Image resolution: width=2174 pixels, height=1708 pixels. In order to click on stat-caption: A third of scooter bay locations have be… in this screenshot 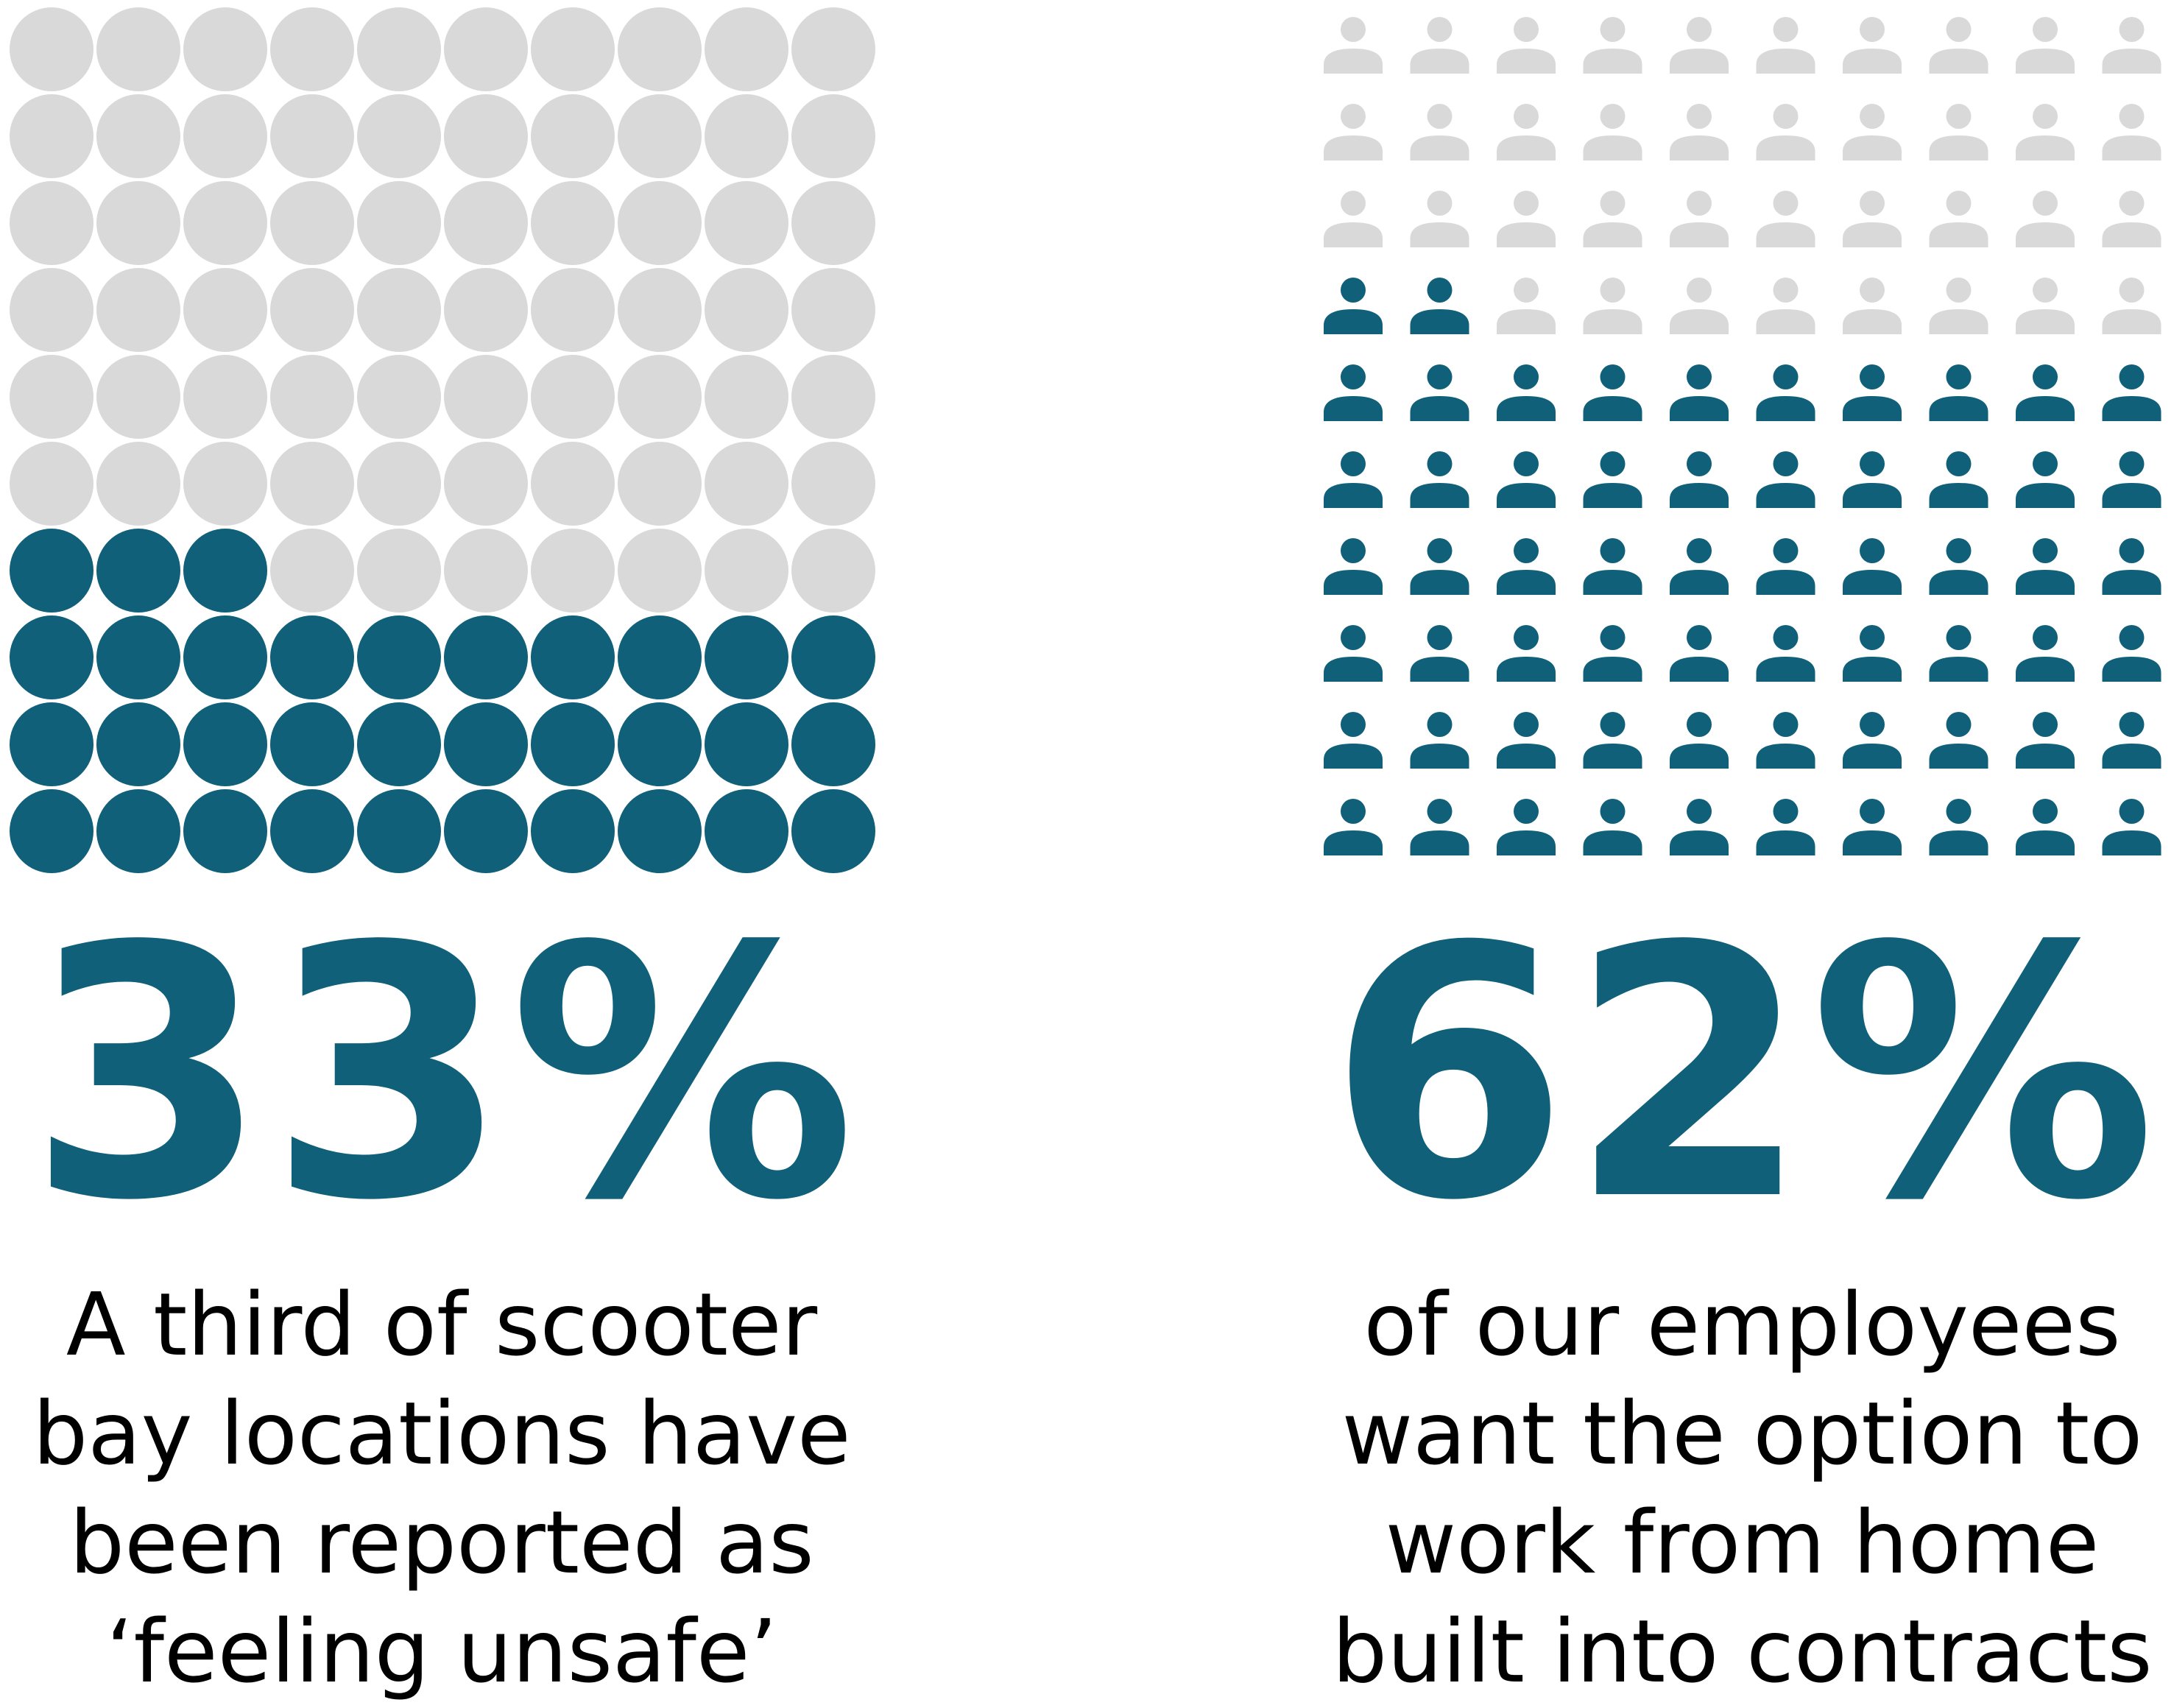, I will do `click(441, 1488)`.